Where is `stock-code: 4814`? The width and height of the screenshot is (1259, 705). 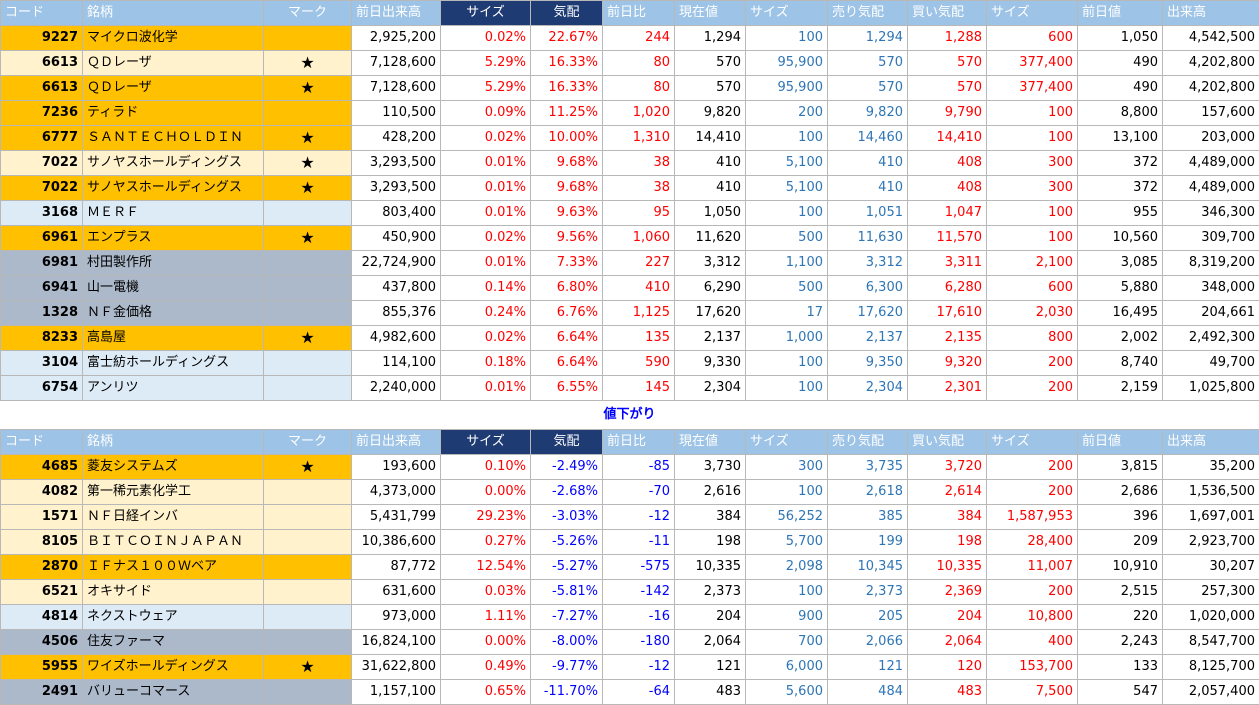
stock-code: 4814 is located at coordinates (41, 617).